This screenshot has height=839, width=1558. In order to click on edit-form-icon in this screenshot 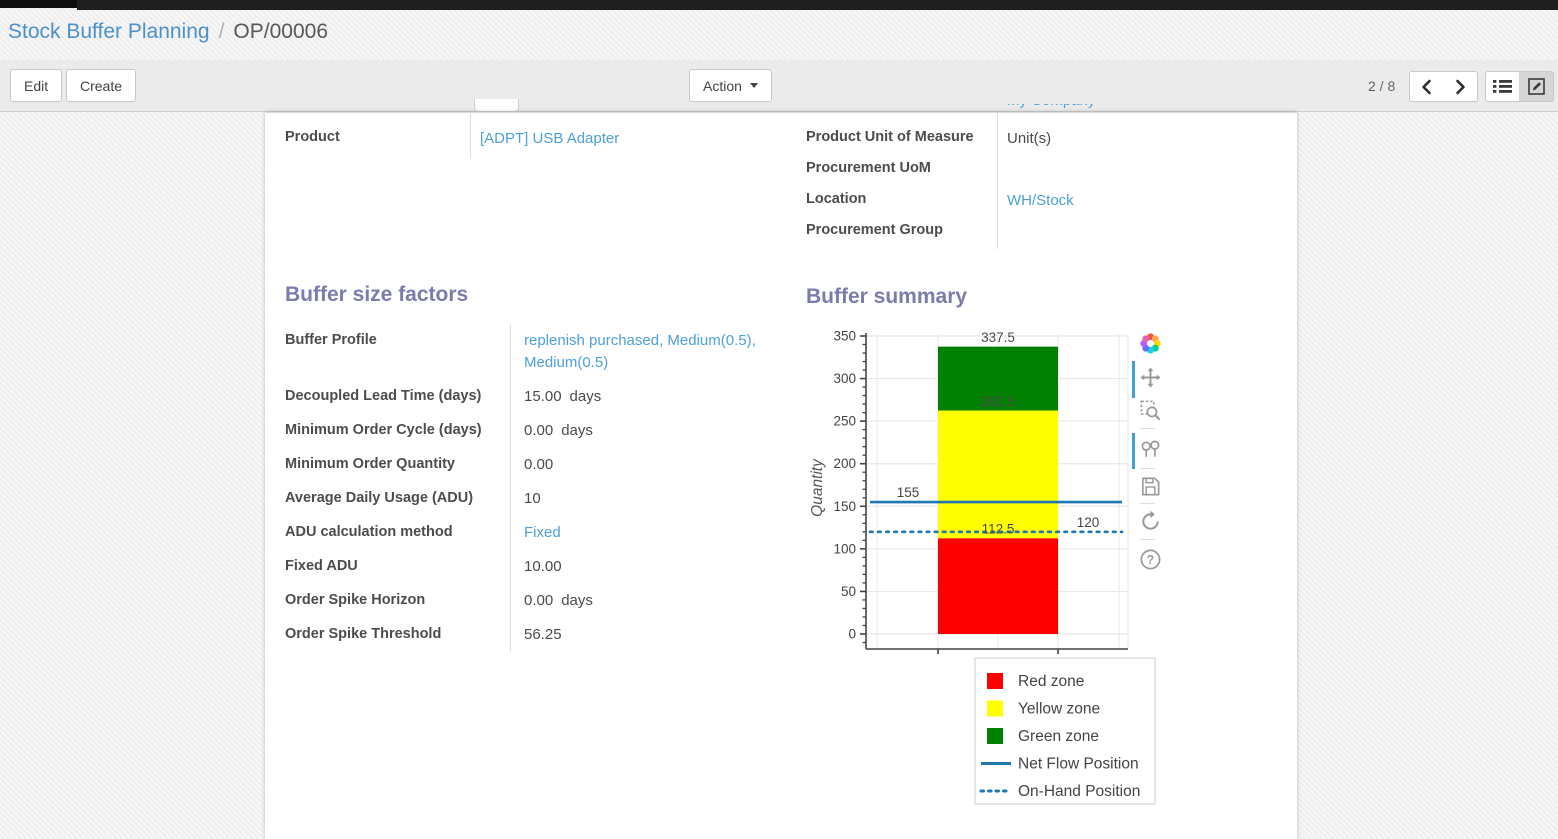, I will do `click(1536, 86)`.